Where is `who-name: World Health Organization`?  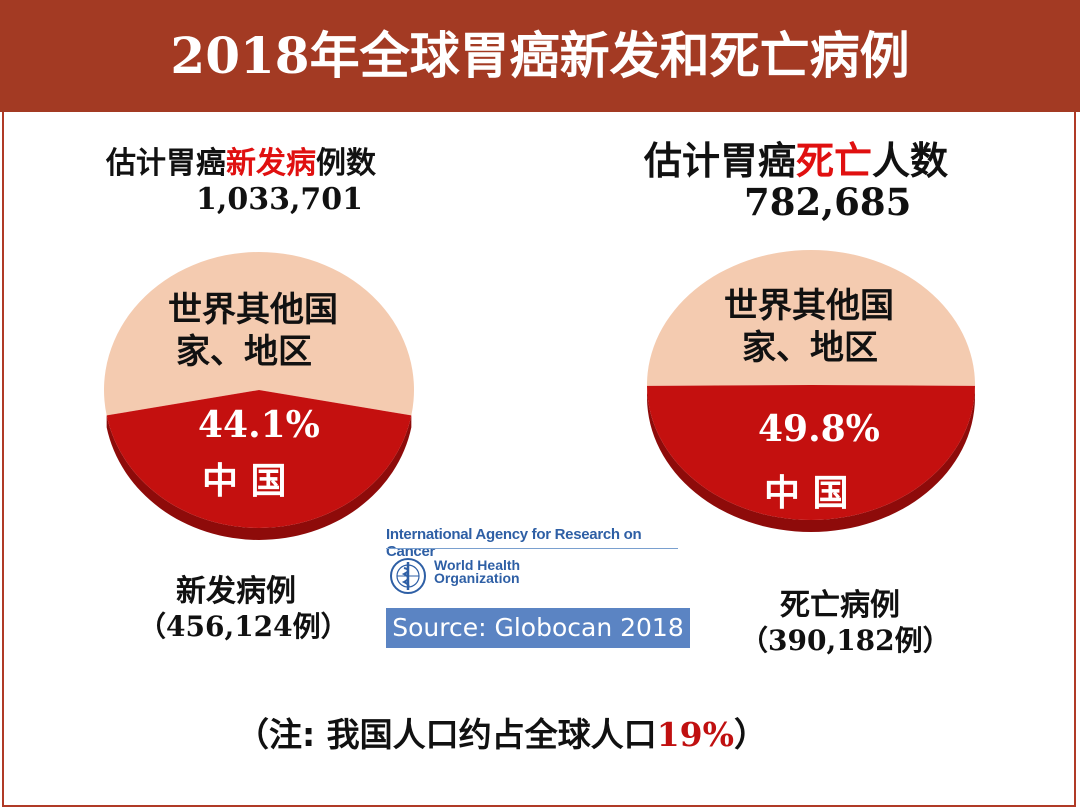
who-name: World Health Organization is located at coordinates (477, 571).